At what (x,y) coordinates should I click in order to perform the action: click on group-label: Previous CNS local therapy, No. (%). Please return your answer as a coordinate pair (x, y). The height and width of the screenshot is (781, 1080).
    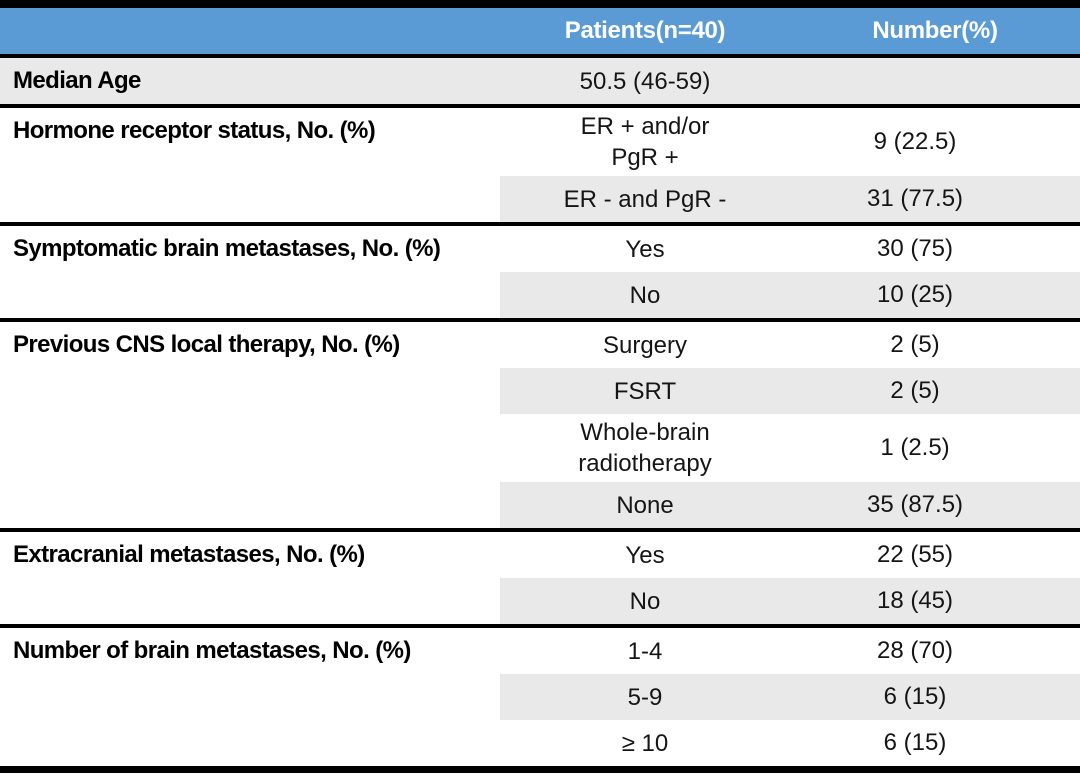
    Looking at the image, I should click on (206, 344).